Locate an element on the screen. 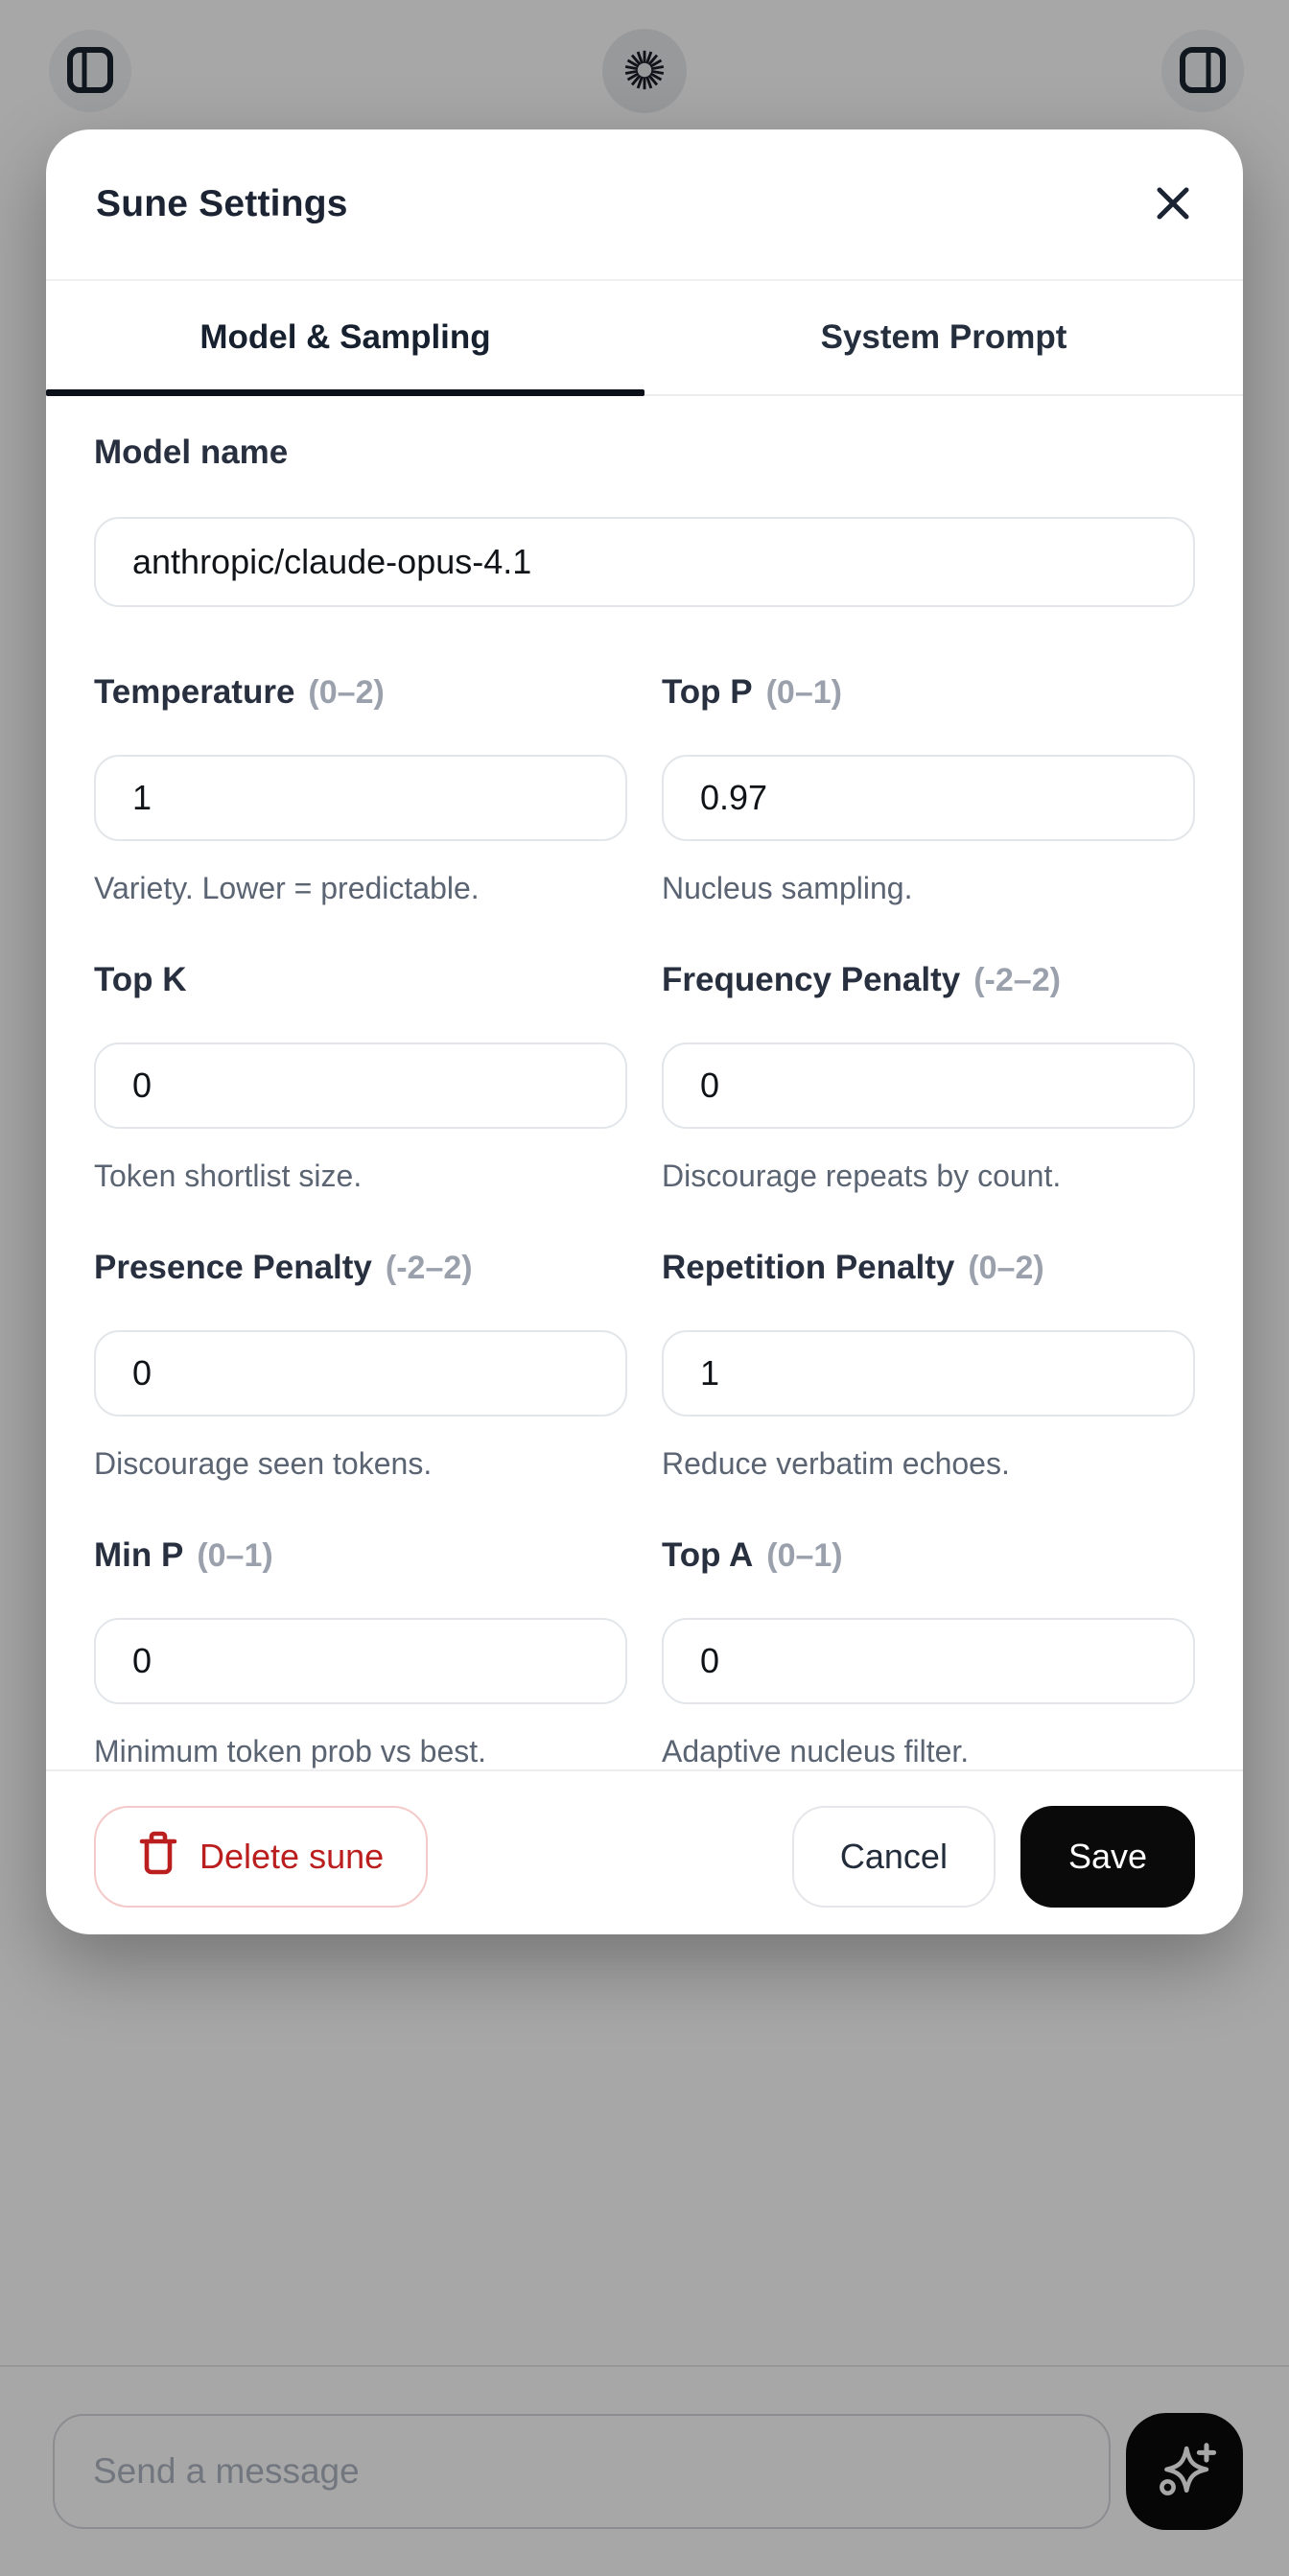 This screenshot has height=2576, width=1289. toggle-left-sidebar-button is located at coordinates (90, 71).